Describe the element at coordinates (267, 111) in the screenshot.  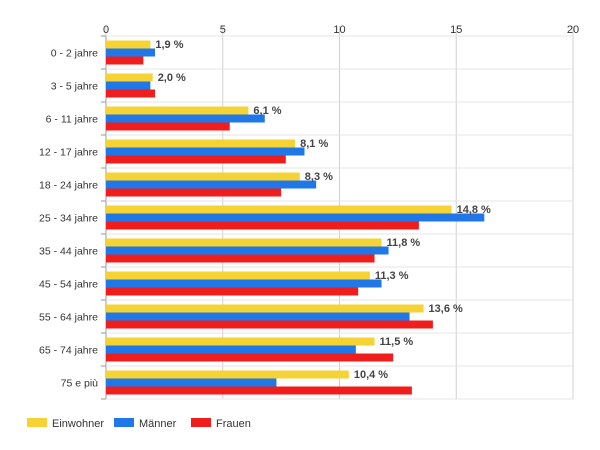
I see `data-label: 6,1 %` at that location.